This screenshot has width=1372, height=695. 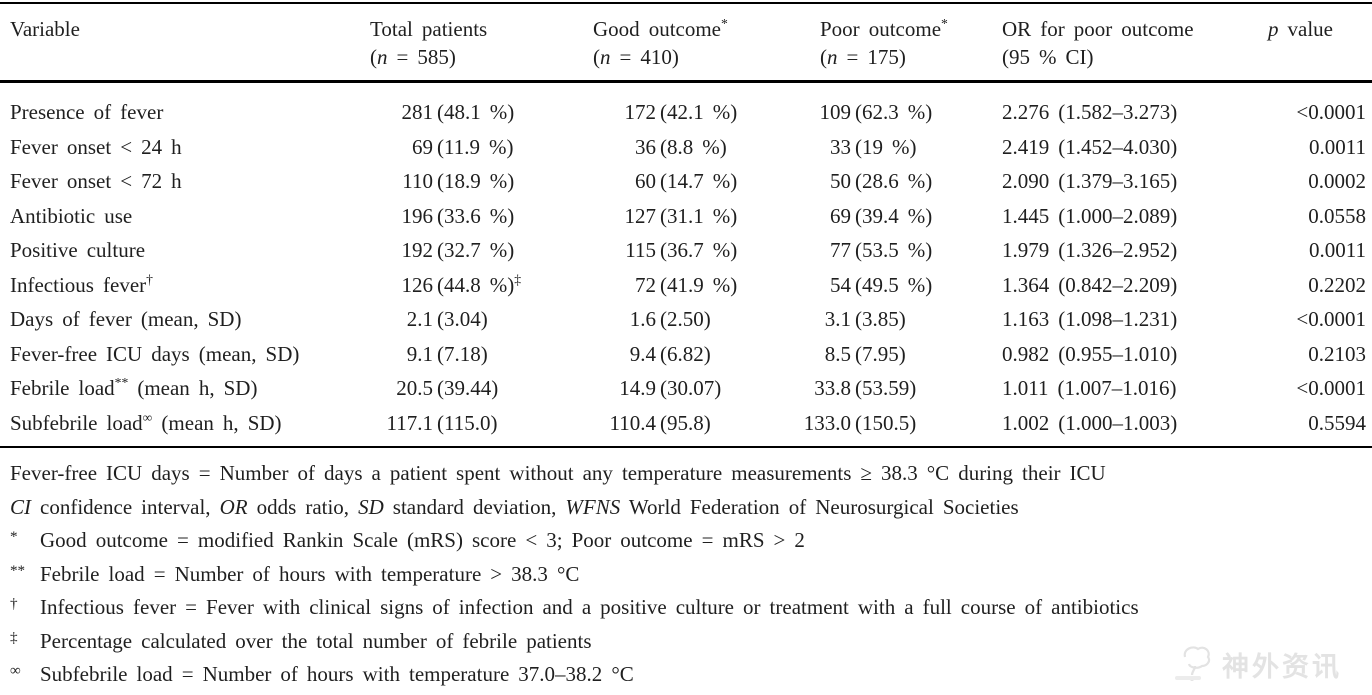 I want to click on cell-poor-outcome: 33.8 (53.59), so click(x=865, y=388).